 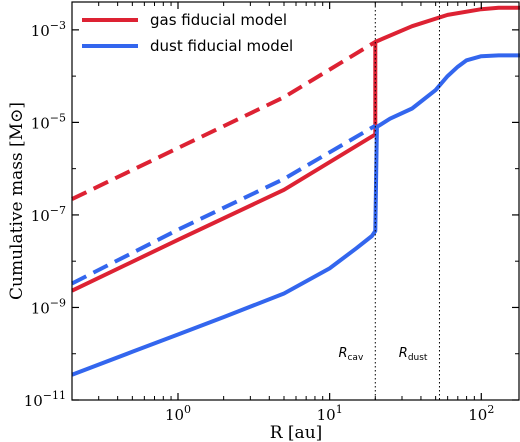 I want to click on y-tick-label: 10⁻⁵, so click(x=48, y=121).